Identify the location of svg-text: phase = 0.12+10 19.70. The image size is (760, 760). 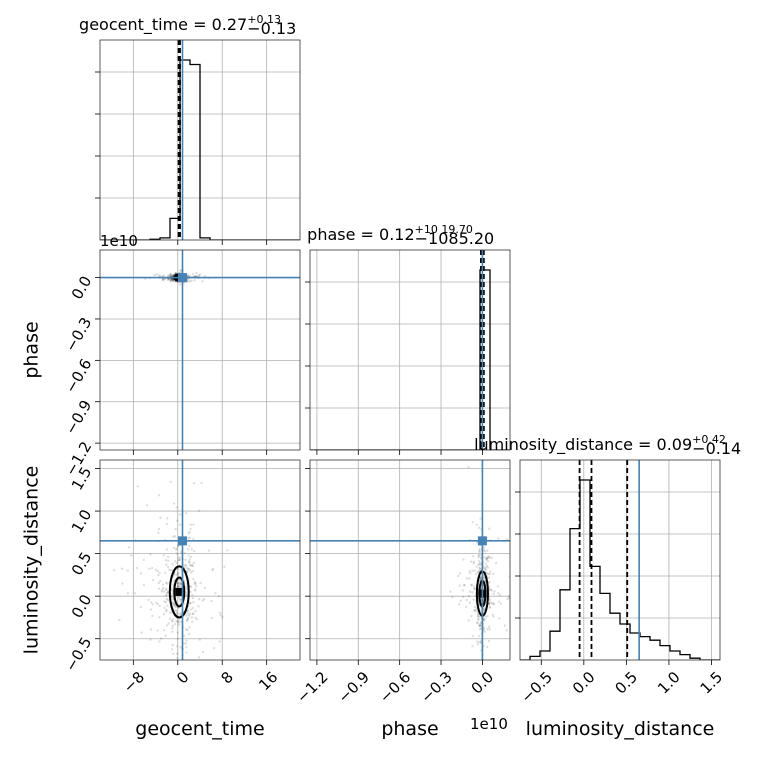
(390, 233).